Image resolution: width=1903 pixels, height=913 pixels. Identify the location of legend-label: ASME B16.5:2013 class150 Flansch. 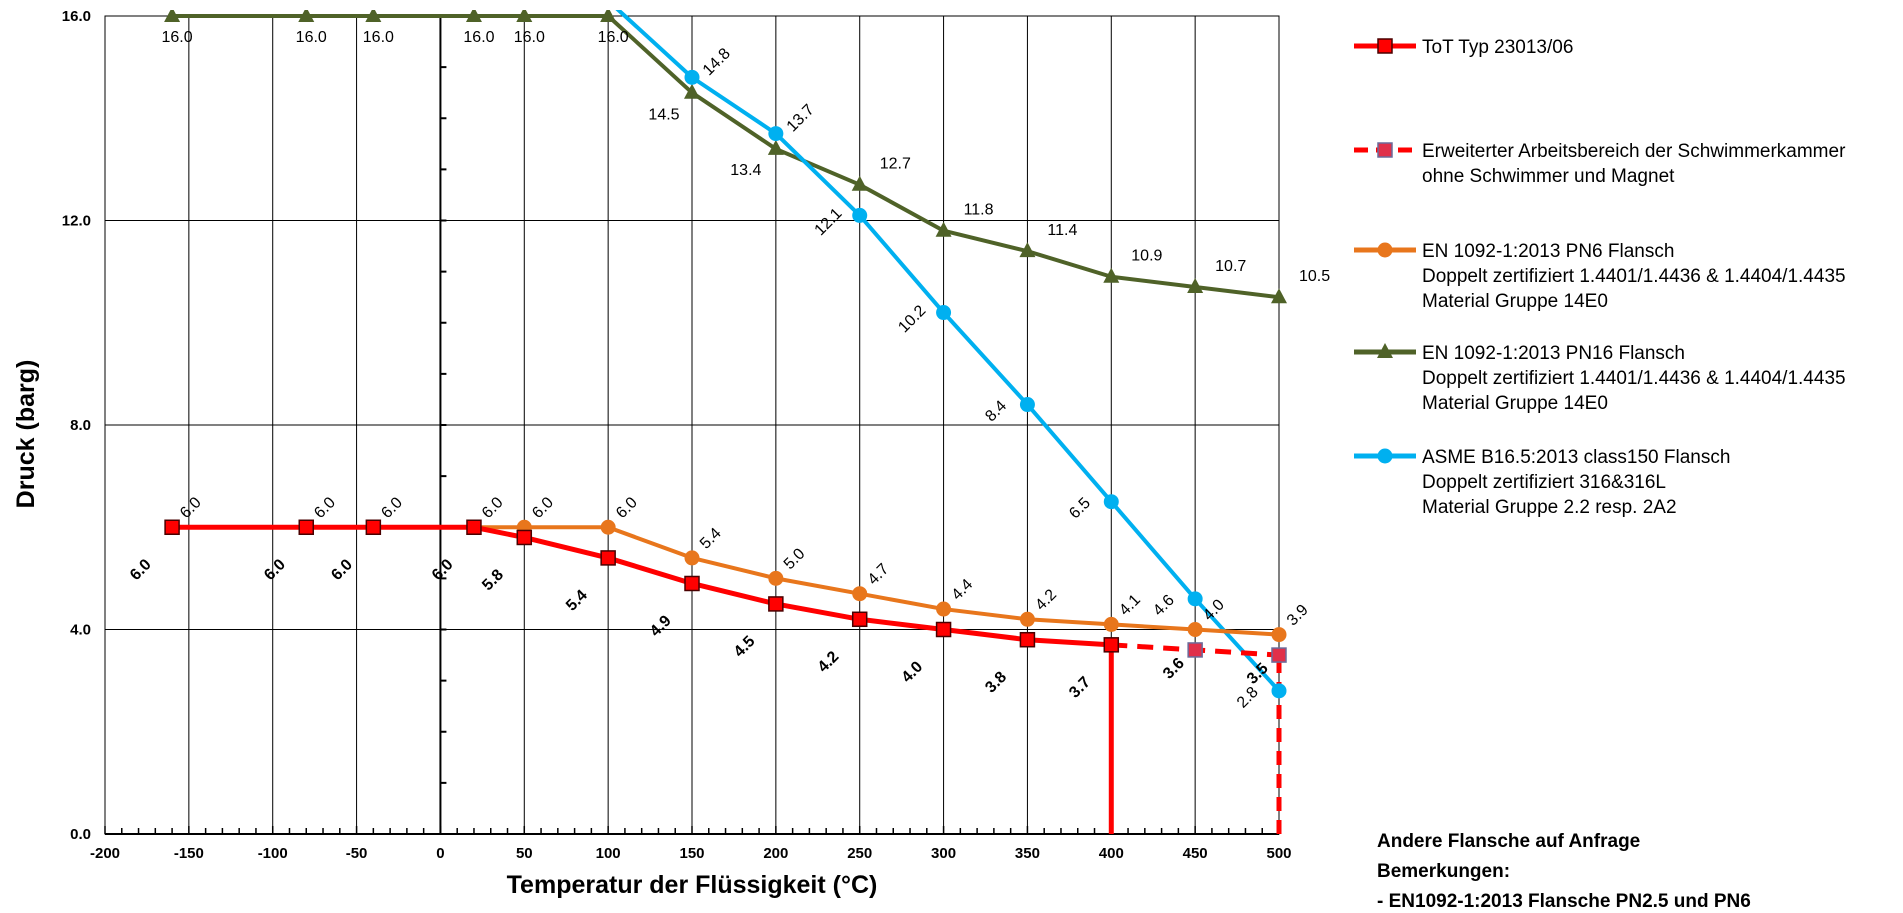
(1576, 457).